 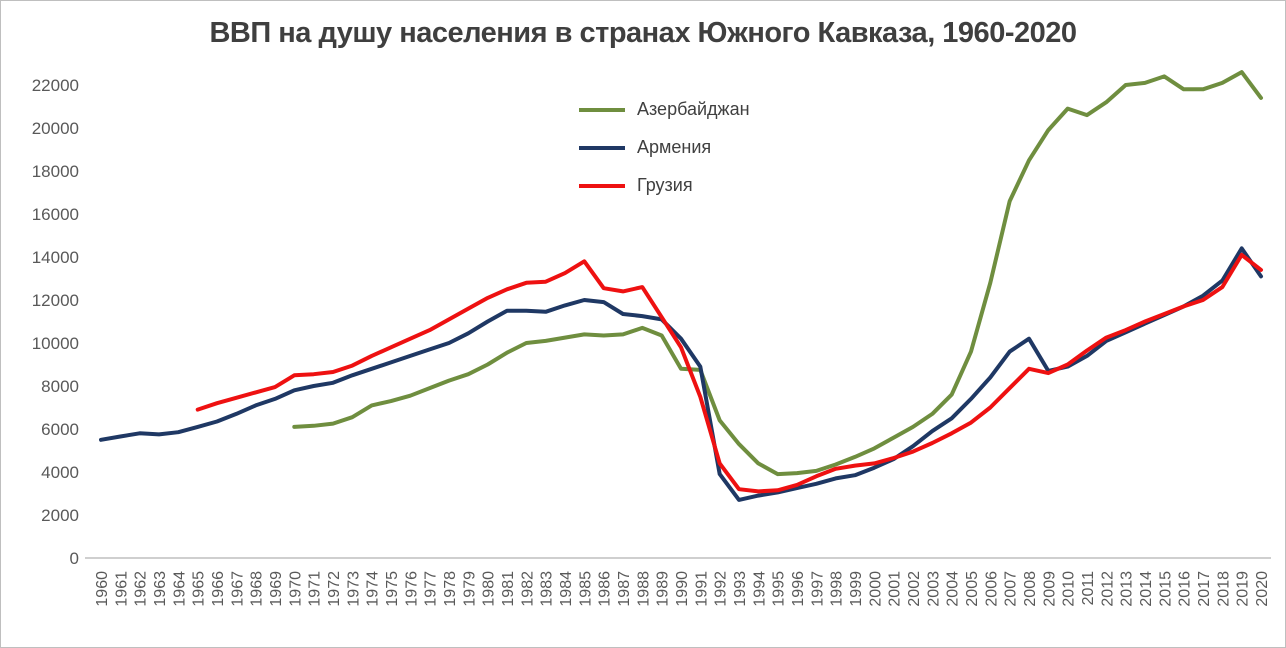 What do you see at coordinates (914, 589) in the screenshot?
I see `x-tick-label: 2002` at bounding box center [914, 589].